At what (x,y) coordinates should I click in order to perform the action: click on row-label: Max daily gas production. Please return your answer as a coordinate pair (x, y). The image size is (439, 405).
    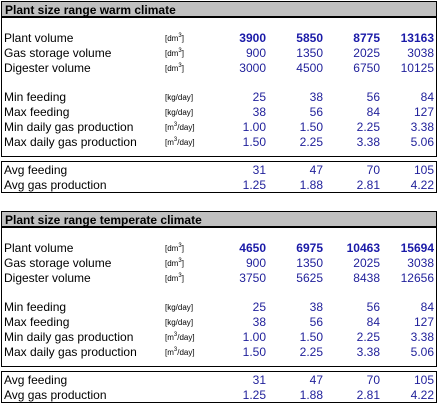
    Looking at the image, I should click on (70, 352).